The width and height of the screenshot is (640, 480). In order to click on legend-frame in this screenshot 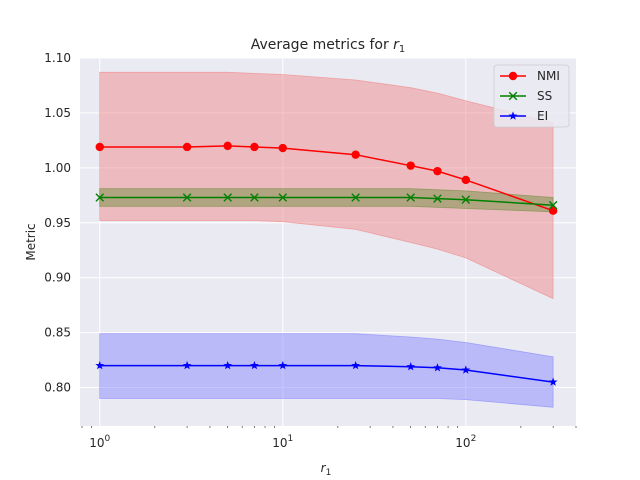, I will do `click(531, 96)`.